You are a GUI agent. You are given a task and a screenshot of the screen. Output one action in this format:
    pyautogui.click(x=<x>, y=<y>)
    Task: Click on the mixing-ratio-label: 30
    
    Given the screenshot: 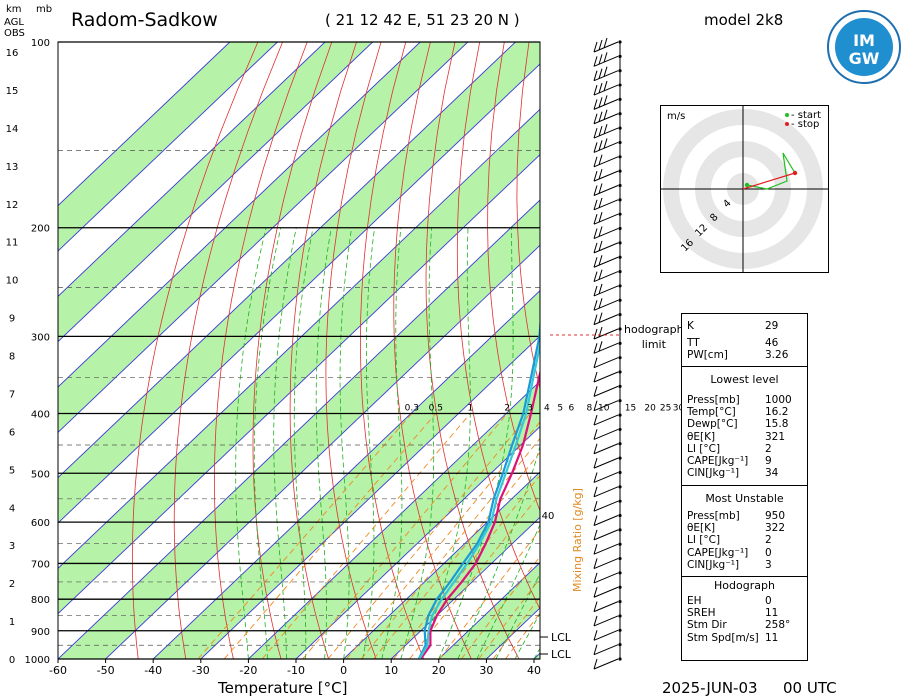 What is the action you would take?
    pyautogui.click(x=679, y=408)
    